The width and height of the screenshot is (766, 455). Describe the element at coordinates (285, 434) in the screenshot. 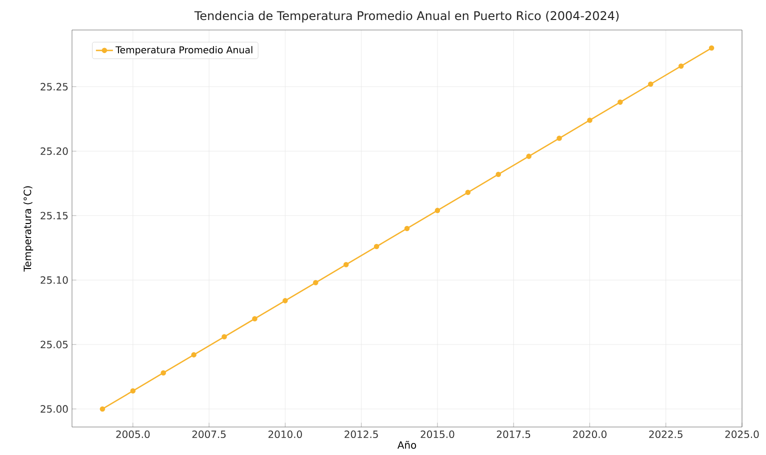

I see `x-tick-label: 2010.0` at that location.